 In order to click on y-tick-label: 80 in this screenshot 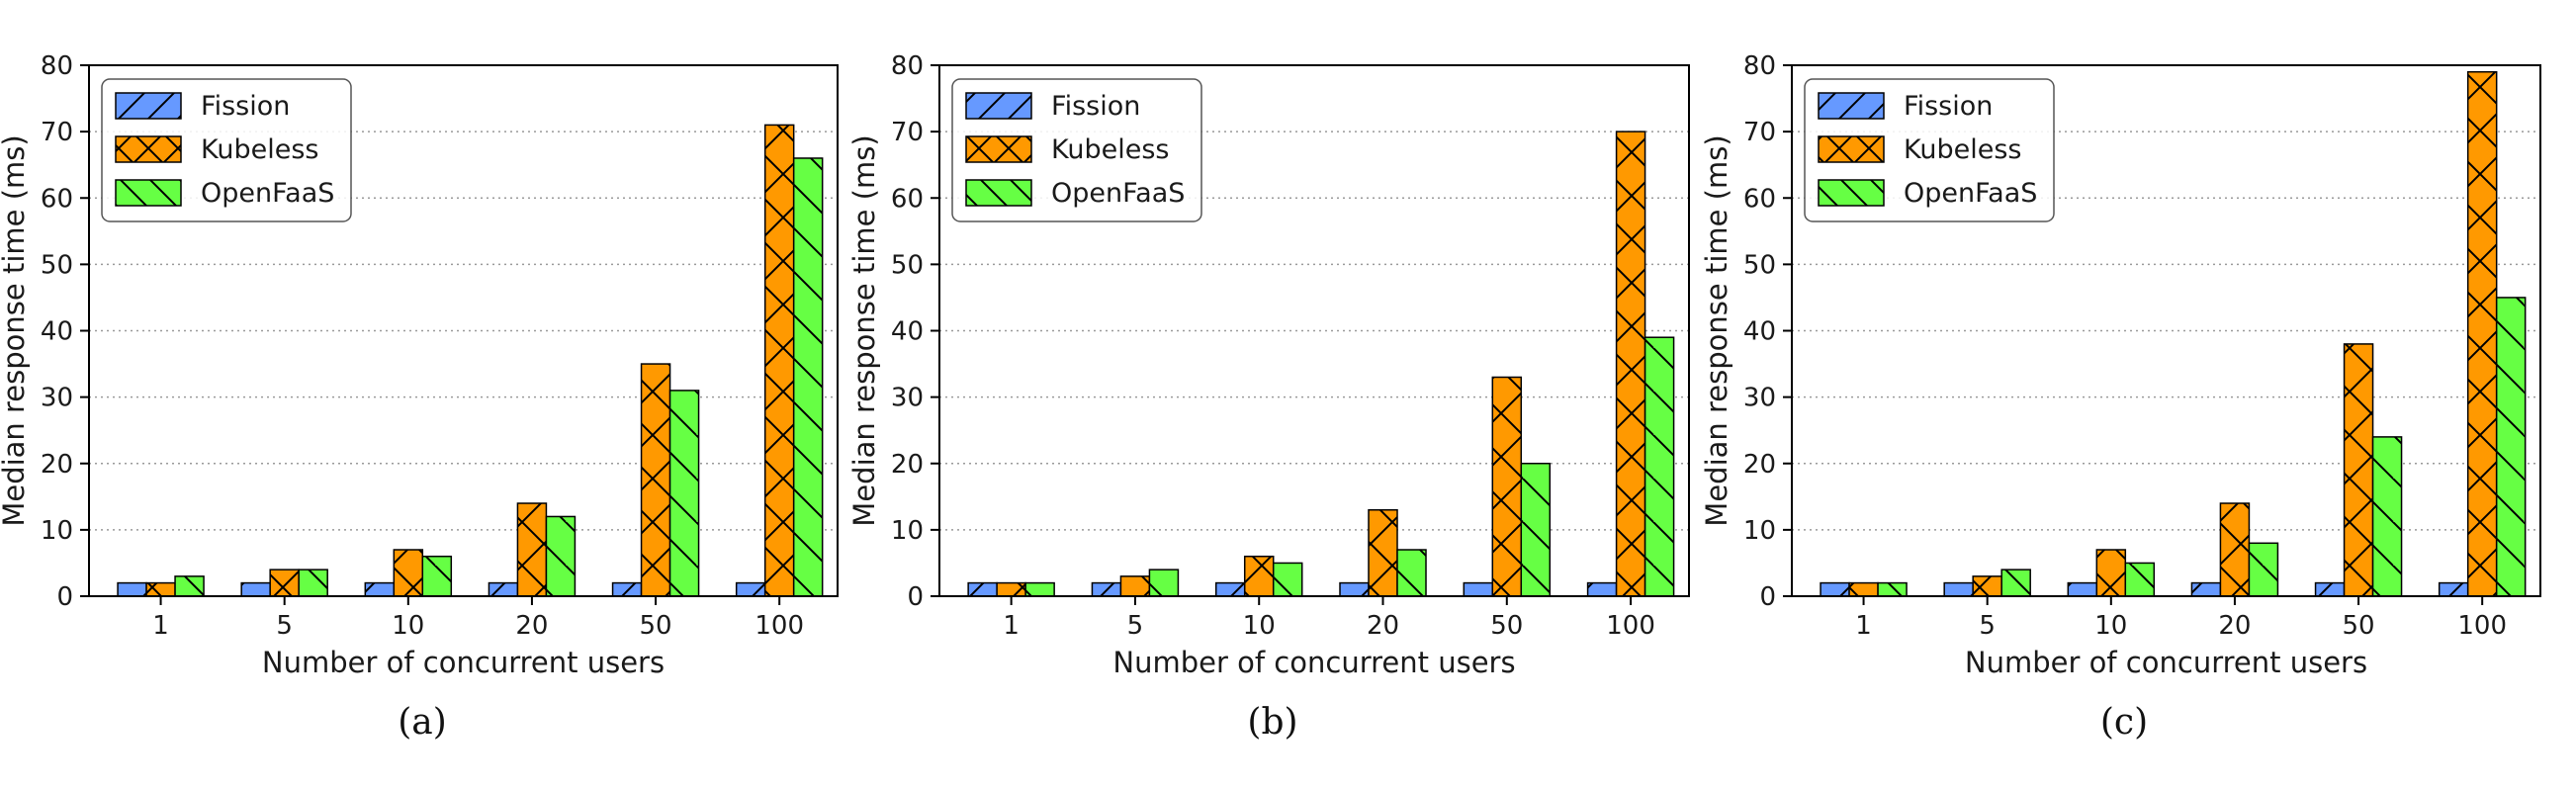, I will do `click(1759, 66)`.